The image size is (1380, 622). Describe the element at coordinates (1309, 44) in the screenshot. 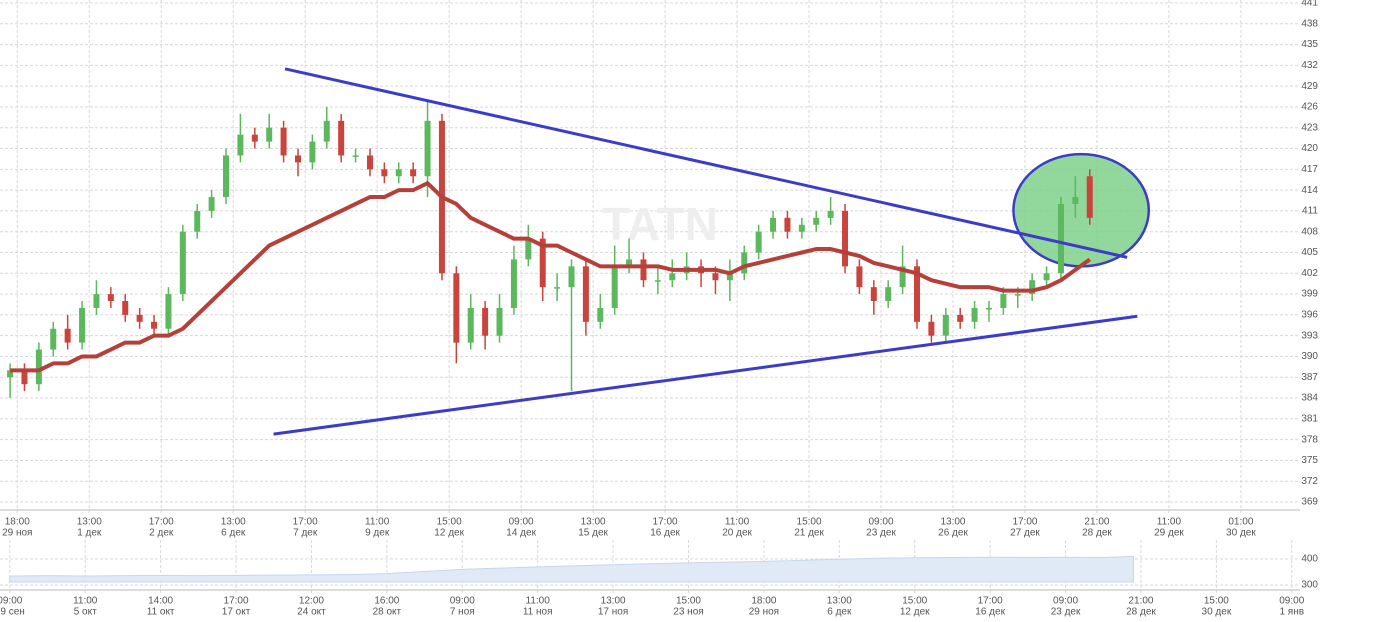

I see `y-tick-label: 435` at that location.